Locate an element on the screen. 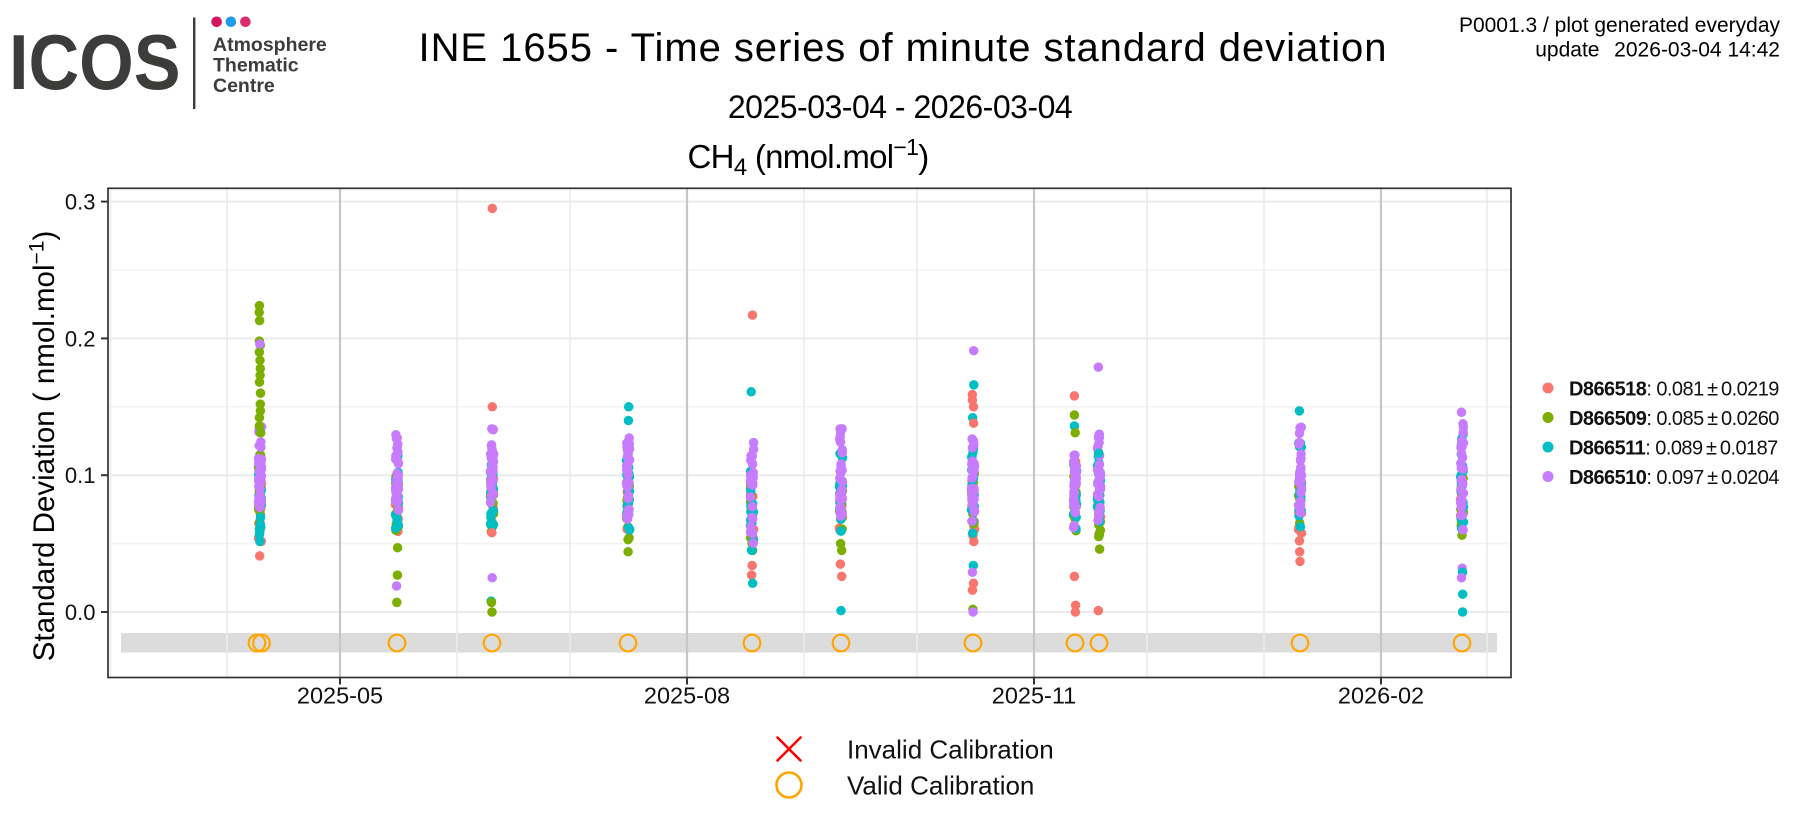  svg-text: 0.2 is located at coordinates (80, 338).